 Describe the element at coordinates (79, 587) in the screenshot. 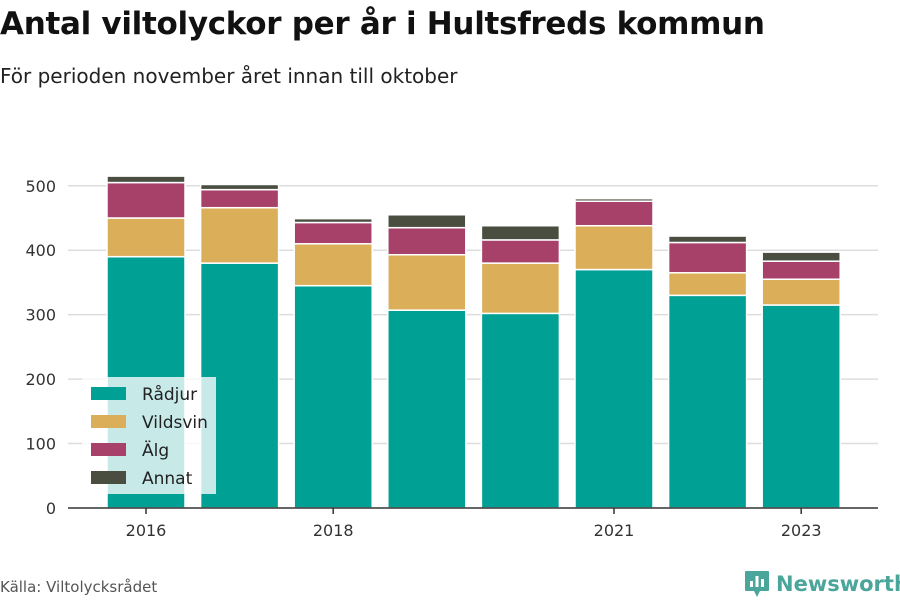

I see `source-note: Källa: Viltolycksrådet` at that location.